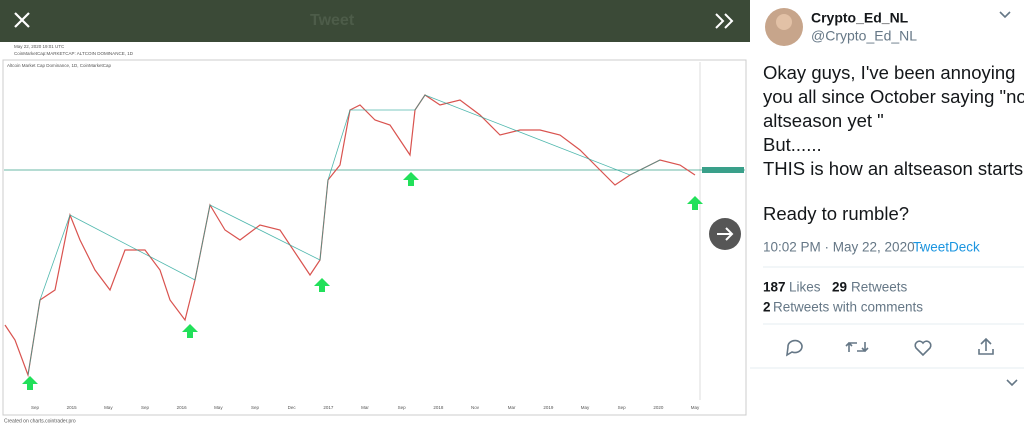 This screenshot has width=1024, height=429. I want to click on avatar-face, so click(784, 22).